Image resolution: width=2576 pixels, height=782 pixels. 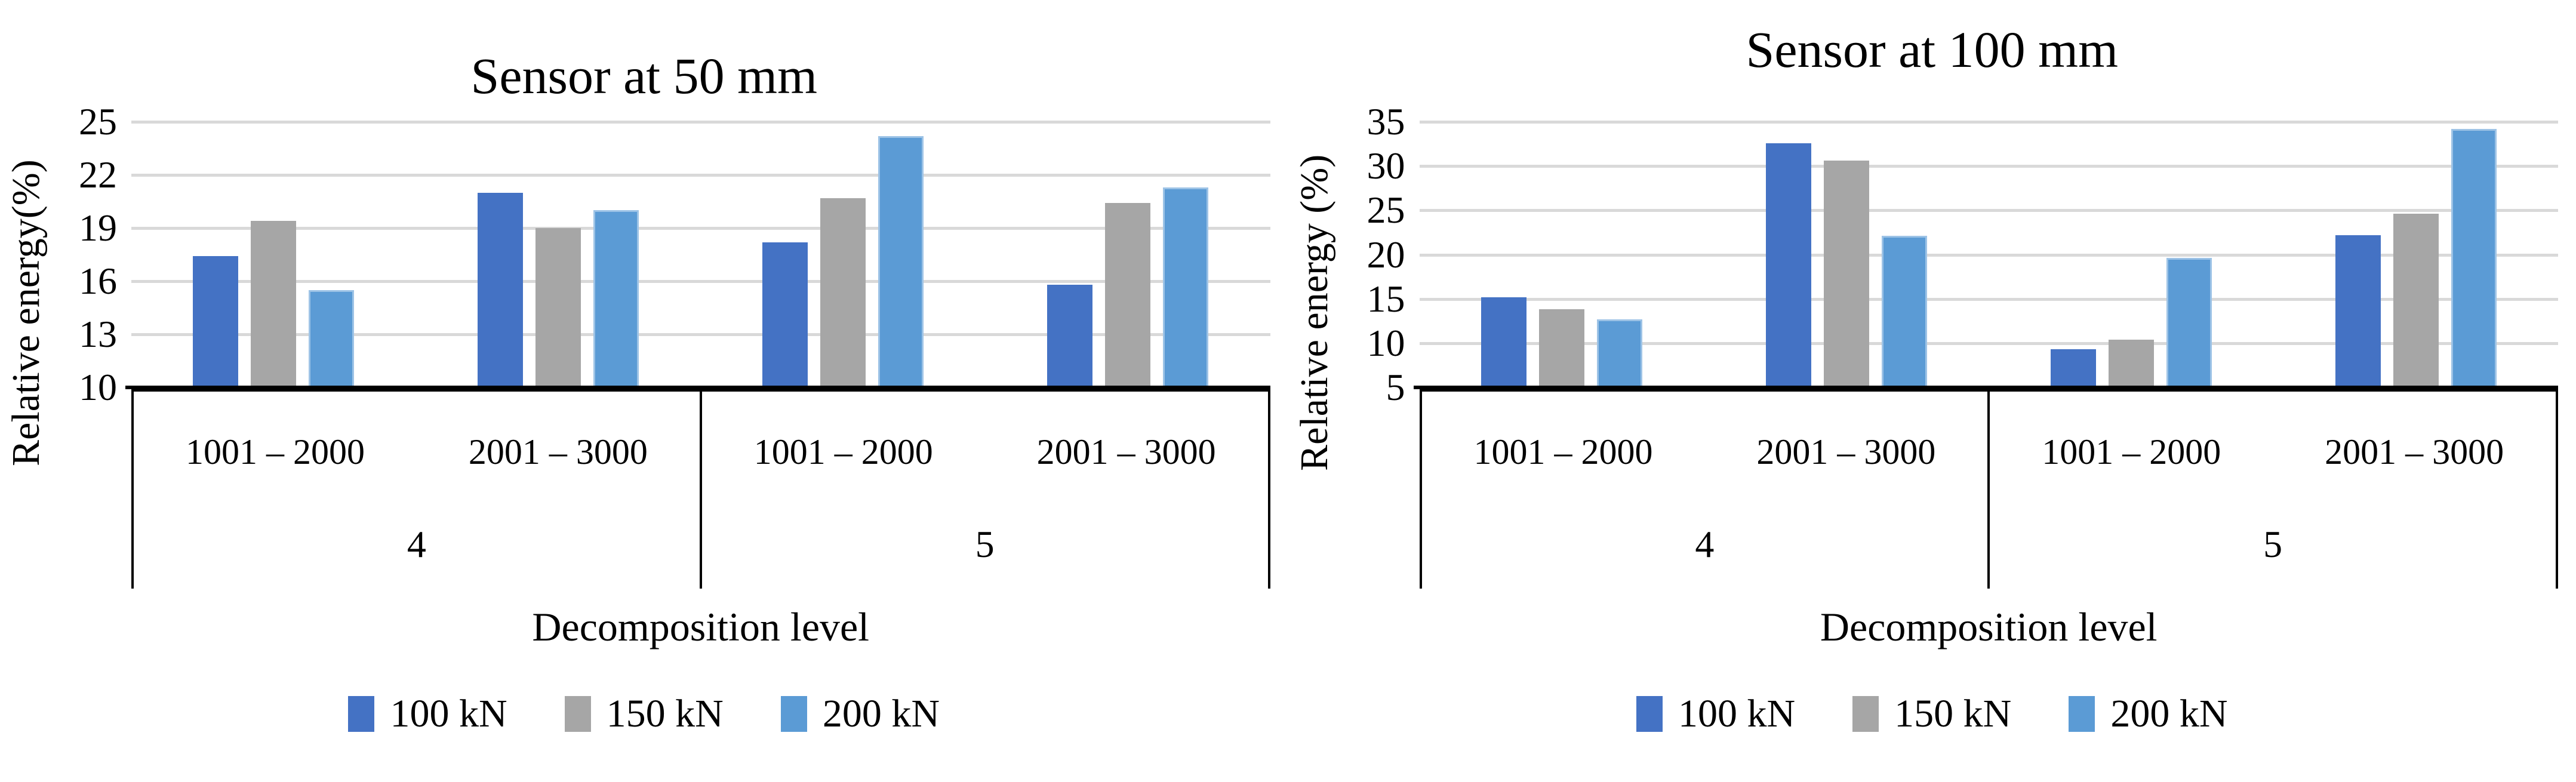 I want to click on level-section-4: 1001 – 2000 2001 – 3000 4, so click(x=1703, y=490).